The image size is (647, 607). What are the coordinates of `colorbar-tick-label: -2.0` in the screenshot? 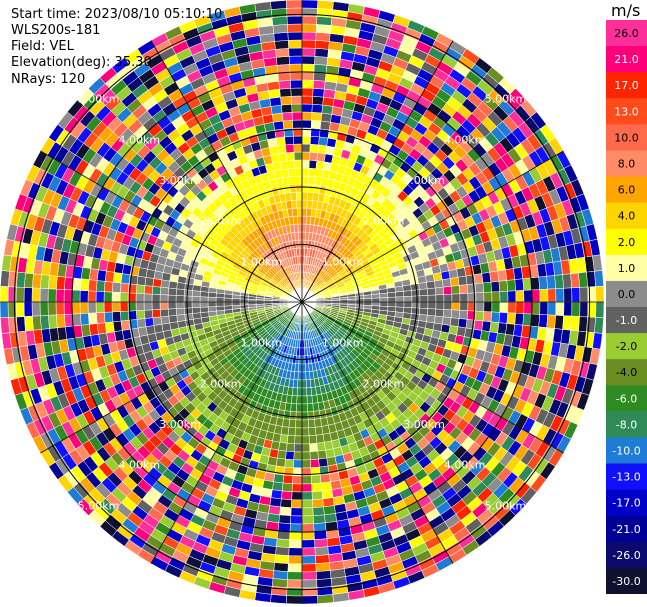 It's located at (626, 346).